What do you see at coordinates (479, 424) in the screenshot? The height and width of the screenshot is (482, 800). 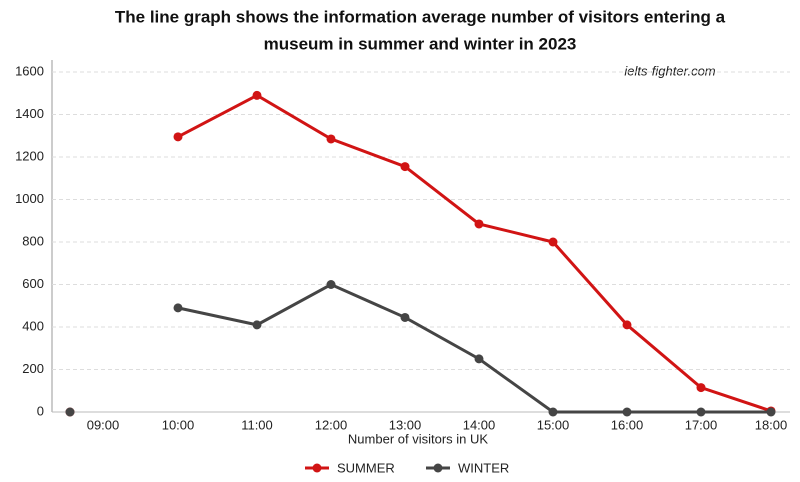 I see `x-tick-label: 14:00` at bounding box center [479, 424].